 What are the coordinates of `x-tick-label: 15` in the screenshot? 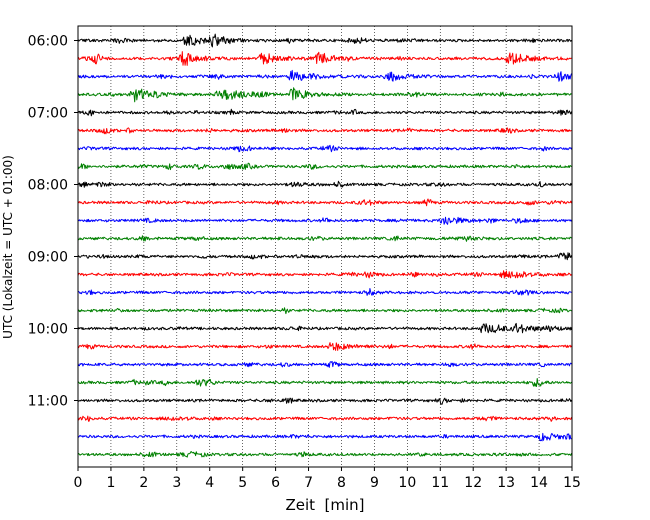 It's located at (572, 483).